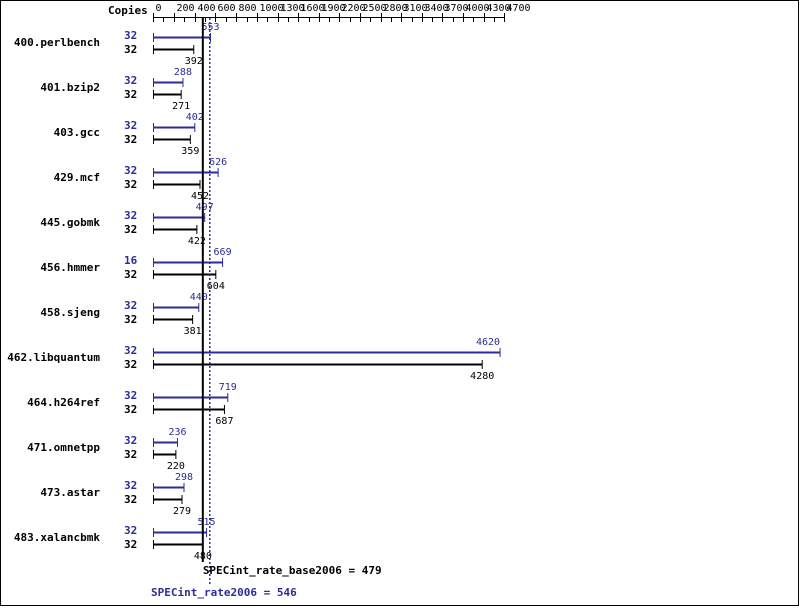  What do you see at coordinates (334, 8) in the screenshot?
I see `x-tick-label: 1900` at bounding box center [334, 8].